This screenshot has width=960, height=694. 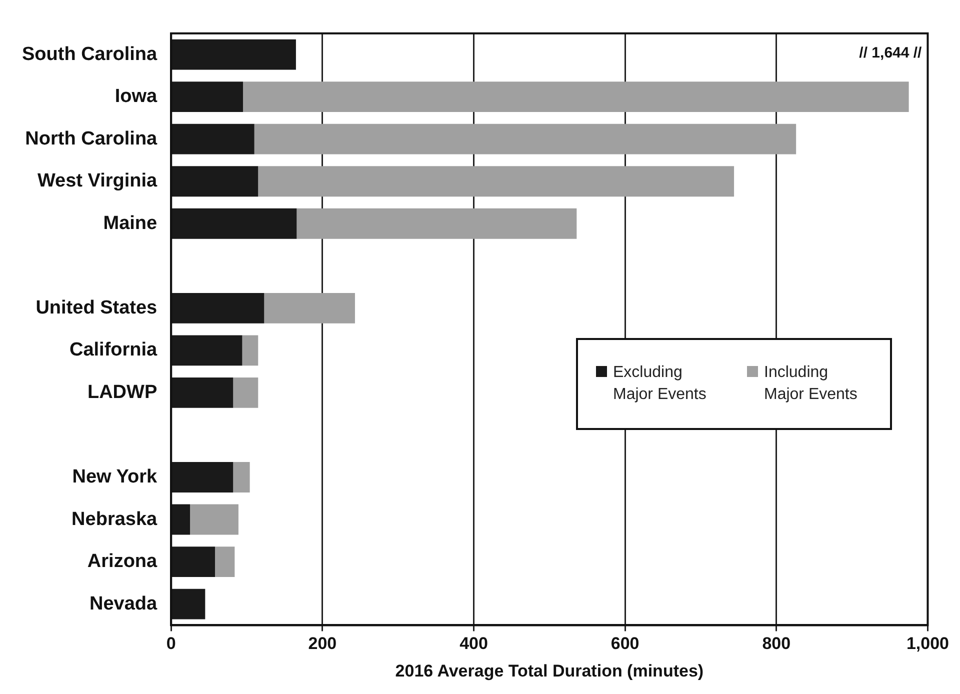 What do you see at coordinates (91, 139) in the screenshot?
I see `y-tick-label: North Carolina` at bounding box center [91, 139].